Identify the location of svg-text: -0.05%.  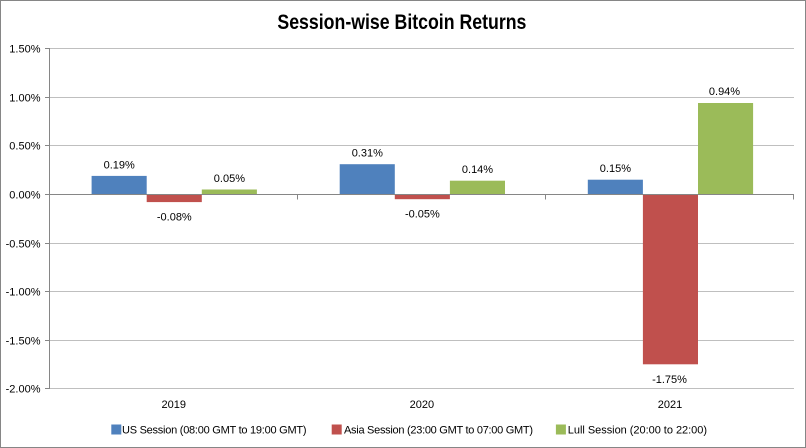
(422, 215).